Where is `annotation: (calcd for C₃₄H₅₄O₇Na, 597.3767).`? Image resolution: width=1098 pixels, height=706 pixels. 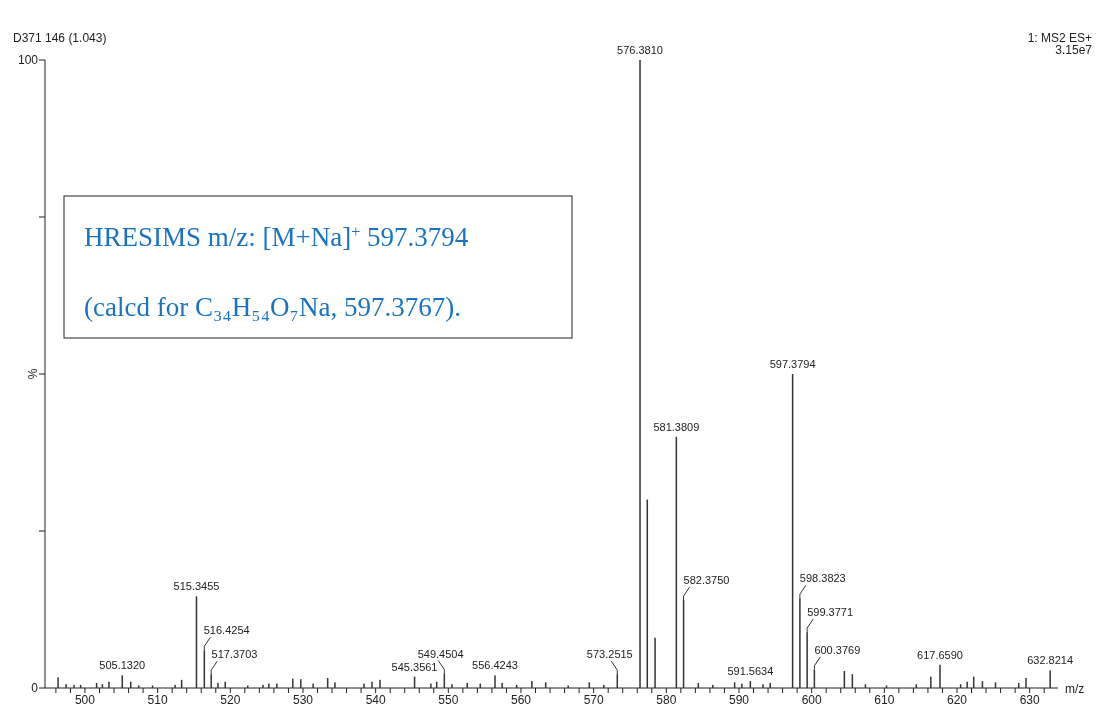 annotation: (calcd for C₃₄H₅₄O₇Na, 597.3767). is located at coordinates (272, 307).